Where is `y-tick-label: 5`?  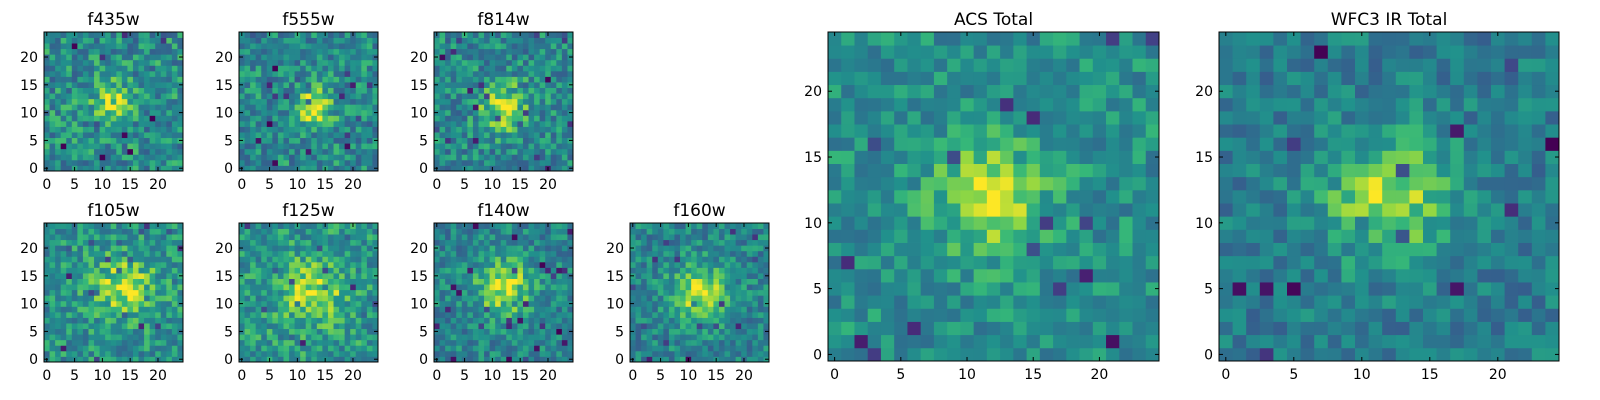
y-tick-label: 5 is located at coordinates (33, 141).